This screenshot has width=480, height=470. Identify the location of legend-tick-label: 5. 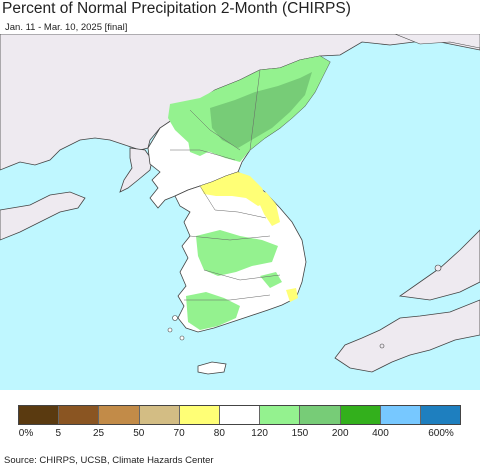
(58, 433).